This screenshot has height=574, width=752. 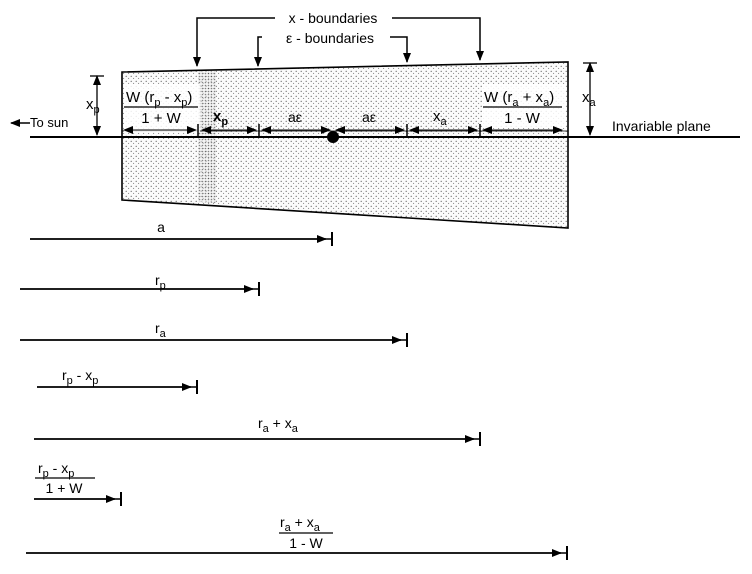 What do you see at coordinates (295, 117) in the screenshot?
I see `ae-left: aε` at bounding box center [295, 117].